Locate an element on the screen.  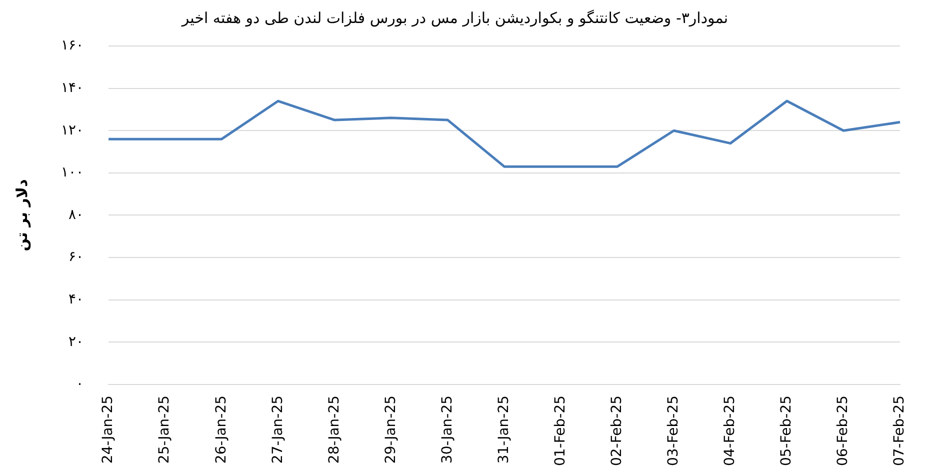
x-tick-label: 01-Feb-25 is located at coordinates (560, 430).